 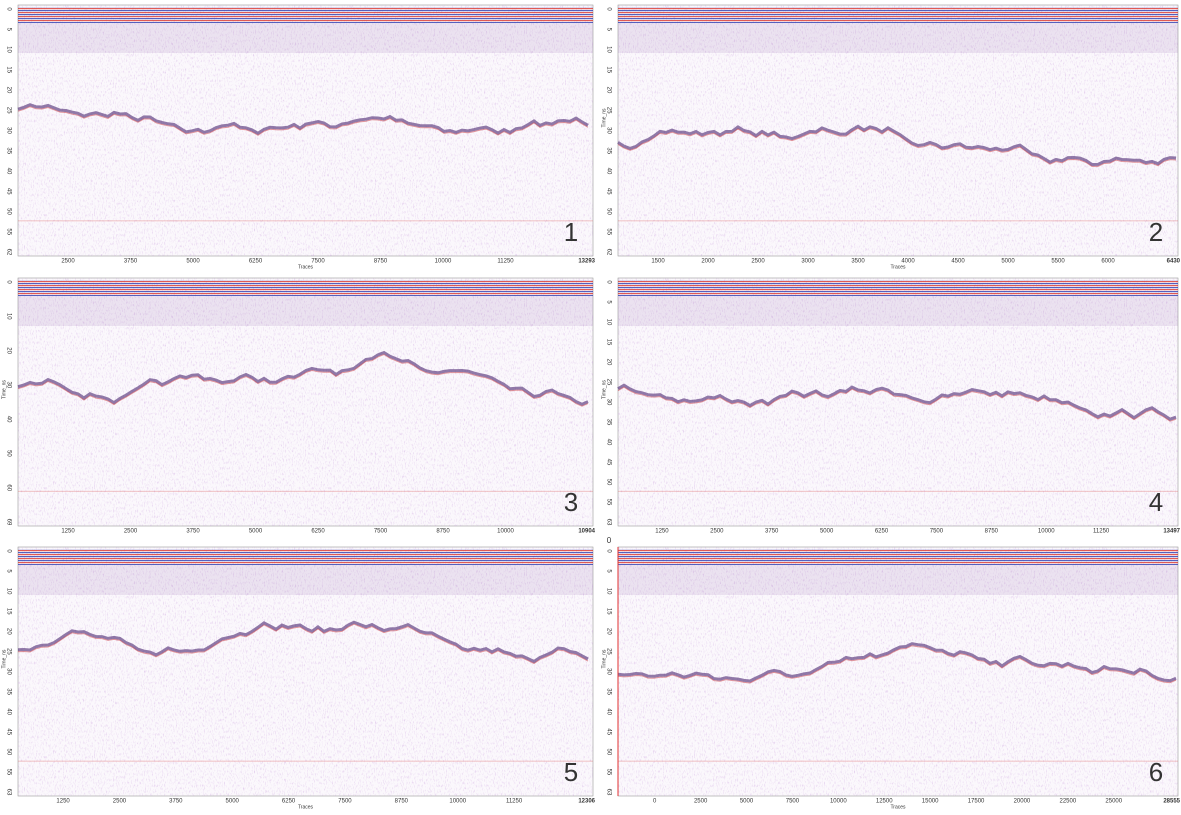 I want to click on x-end-label: 13497, so click(x=1171, y=532).